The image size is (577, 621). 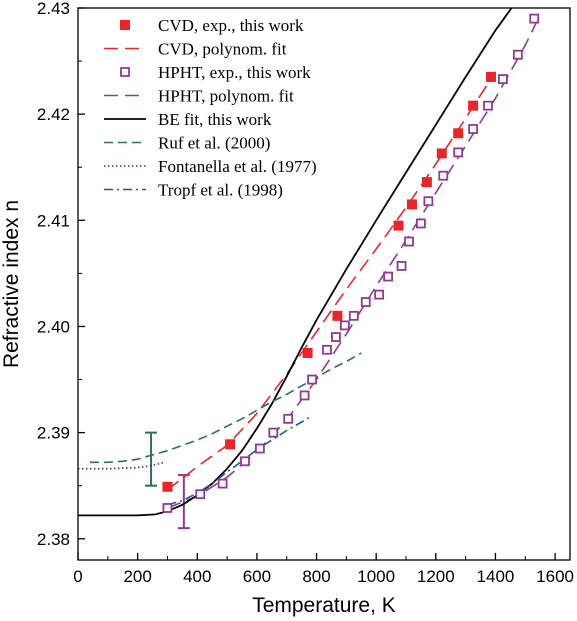 What do you see at coordinates (237, 166) in the screenshot?
I see `legend-label: Fontanella et al. (1977)` at bounding box center [237, 166].